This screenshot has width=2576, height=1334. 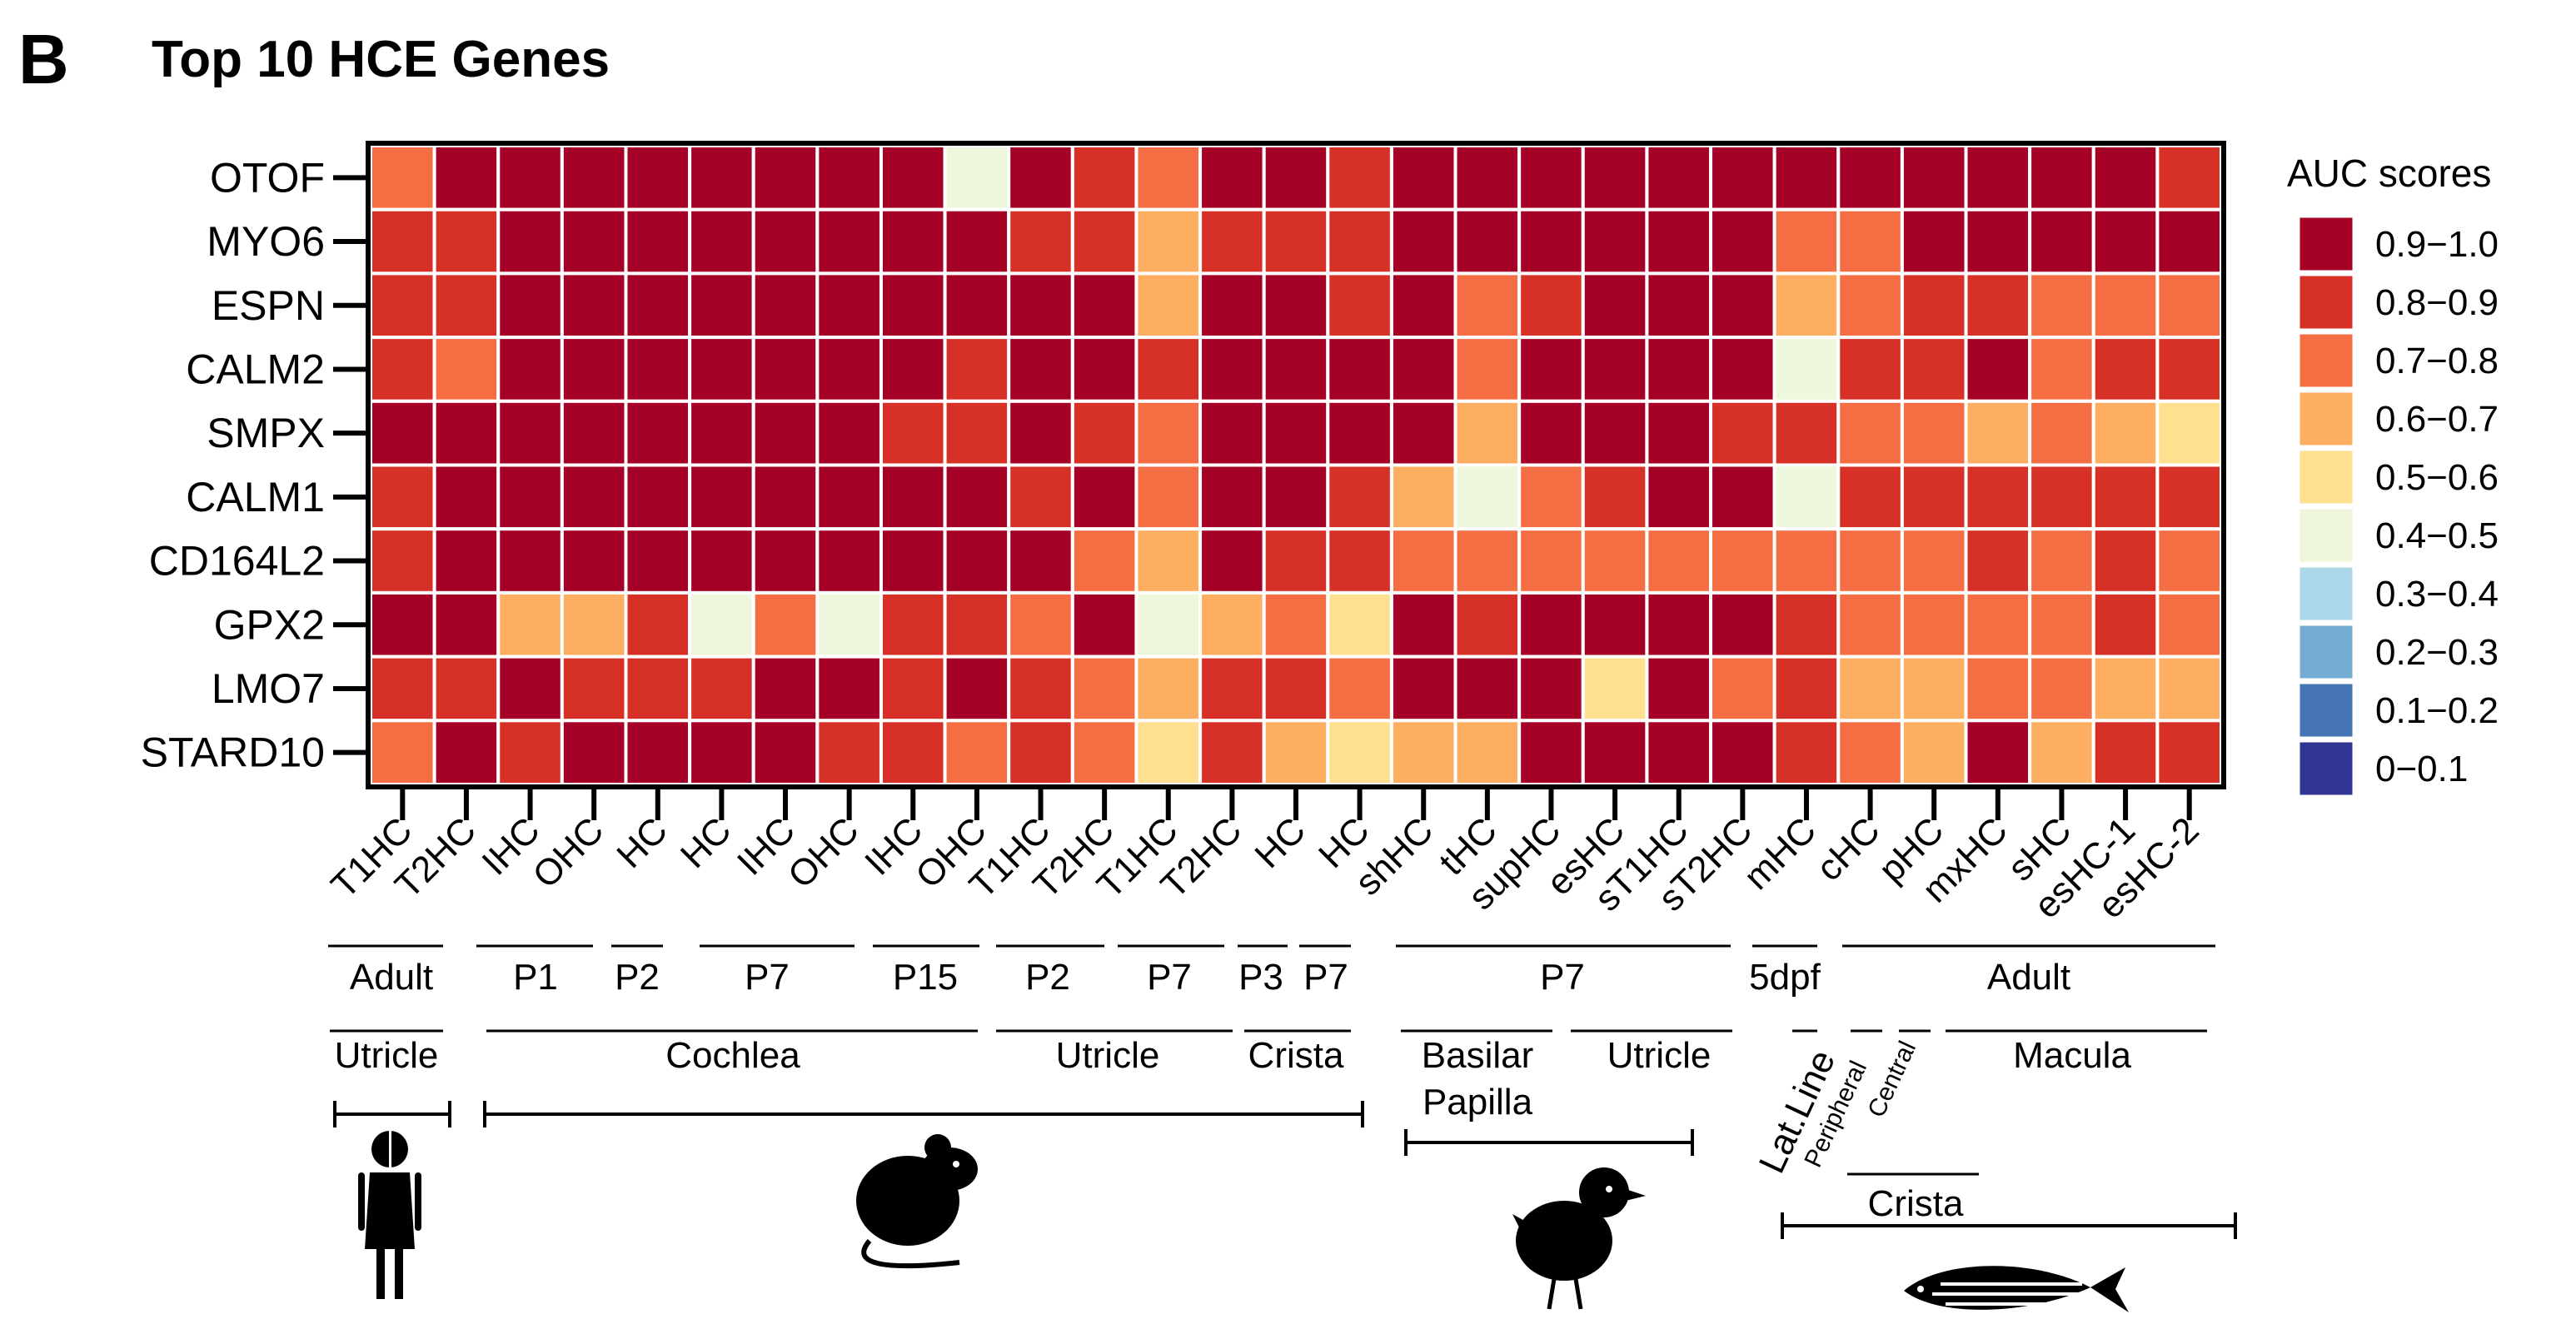 What do you see at coordinates (1285, 1170) in the screenshot?
I see `species-brackets` at bounding box center [1285, 1170].